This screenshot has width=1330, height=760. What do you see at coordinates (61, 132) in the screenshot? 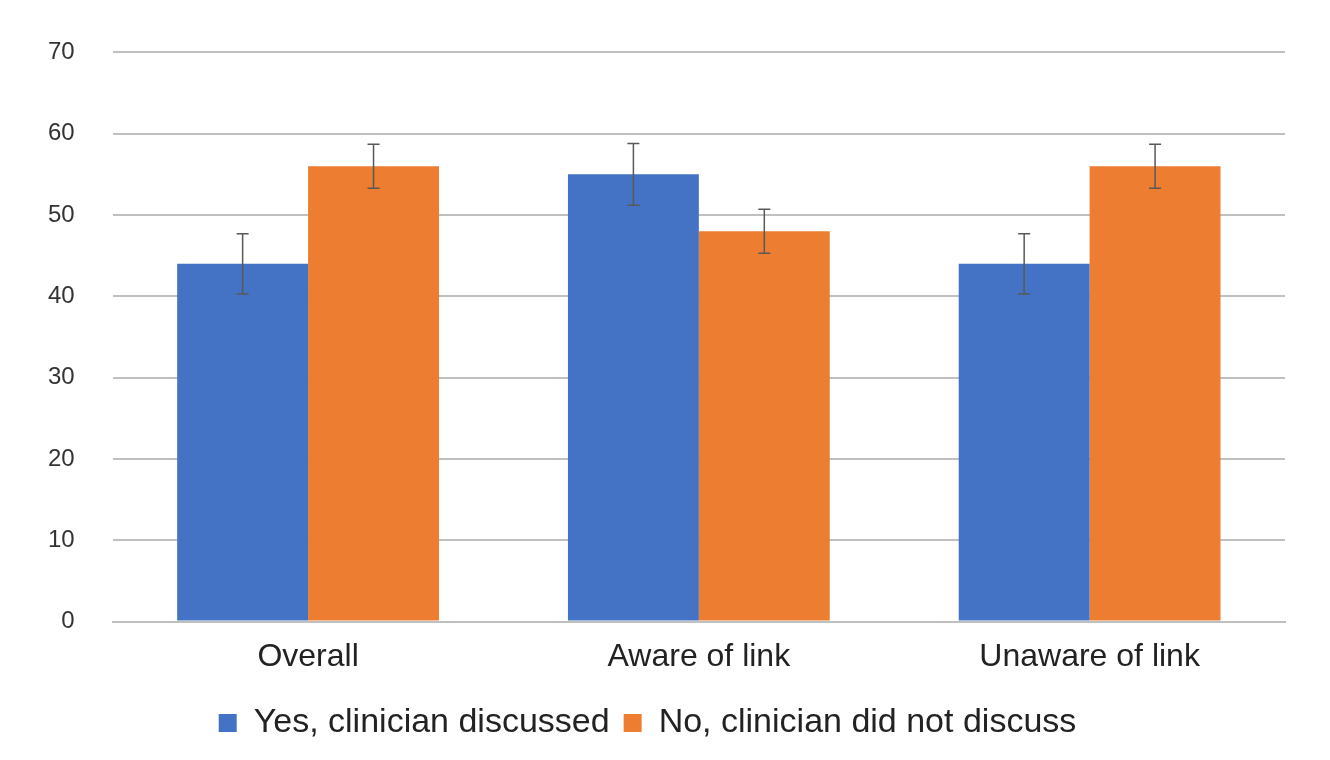
I see `y-tick-label: 60` at bounding box center [61, 132].